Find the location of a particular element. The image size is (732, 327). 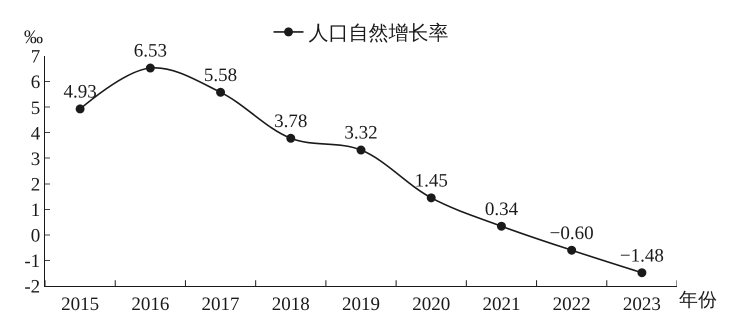

text: 1.45 is located at coordinates (431, 181).